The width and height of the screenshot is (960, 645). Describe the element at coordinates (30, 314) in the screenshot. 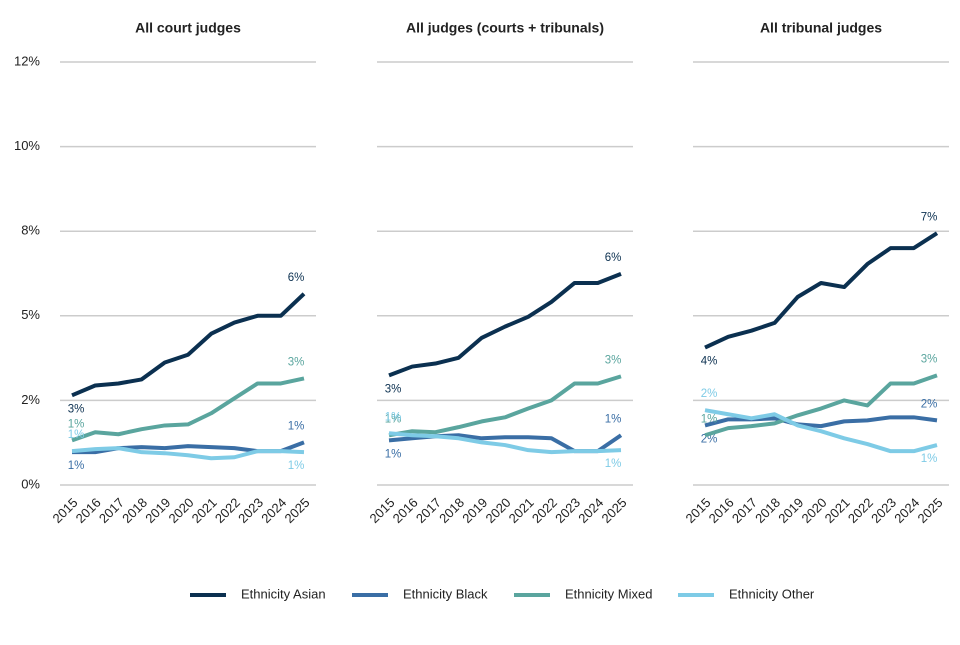

I see `y-tick-label: 5%` at that location.